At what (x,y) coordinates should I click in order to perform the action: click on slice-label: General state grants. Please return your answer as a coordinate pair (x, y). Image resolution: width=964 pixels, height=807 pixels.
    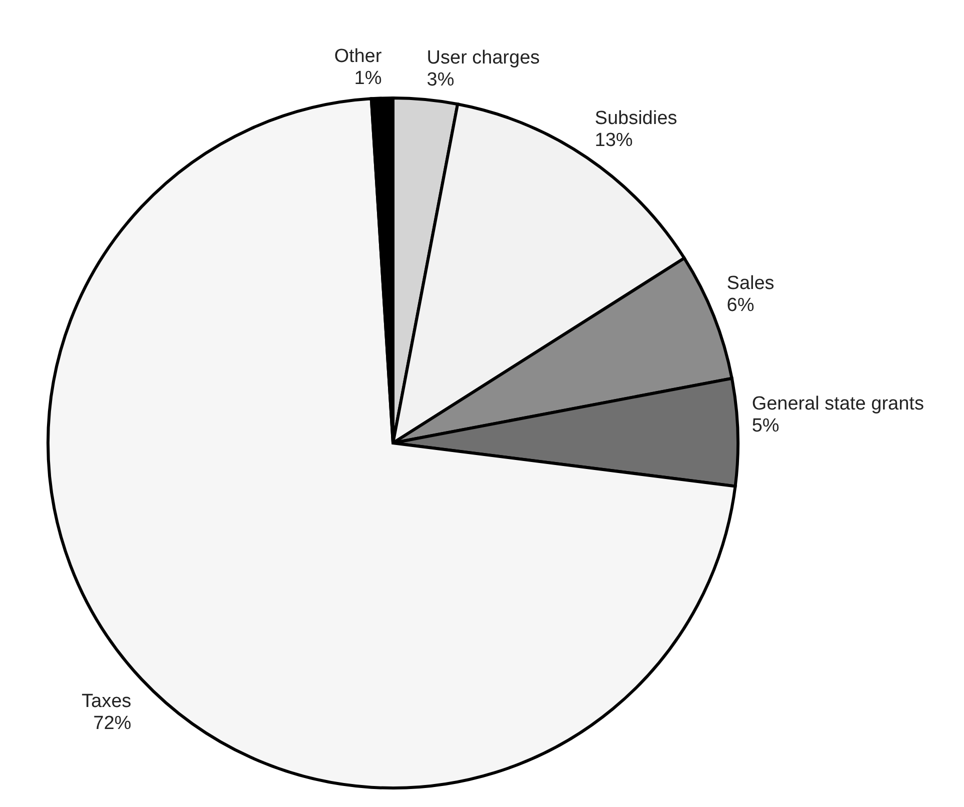
    Looking at the image, I should click on (838, 404).